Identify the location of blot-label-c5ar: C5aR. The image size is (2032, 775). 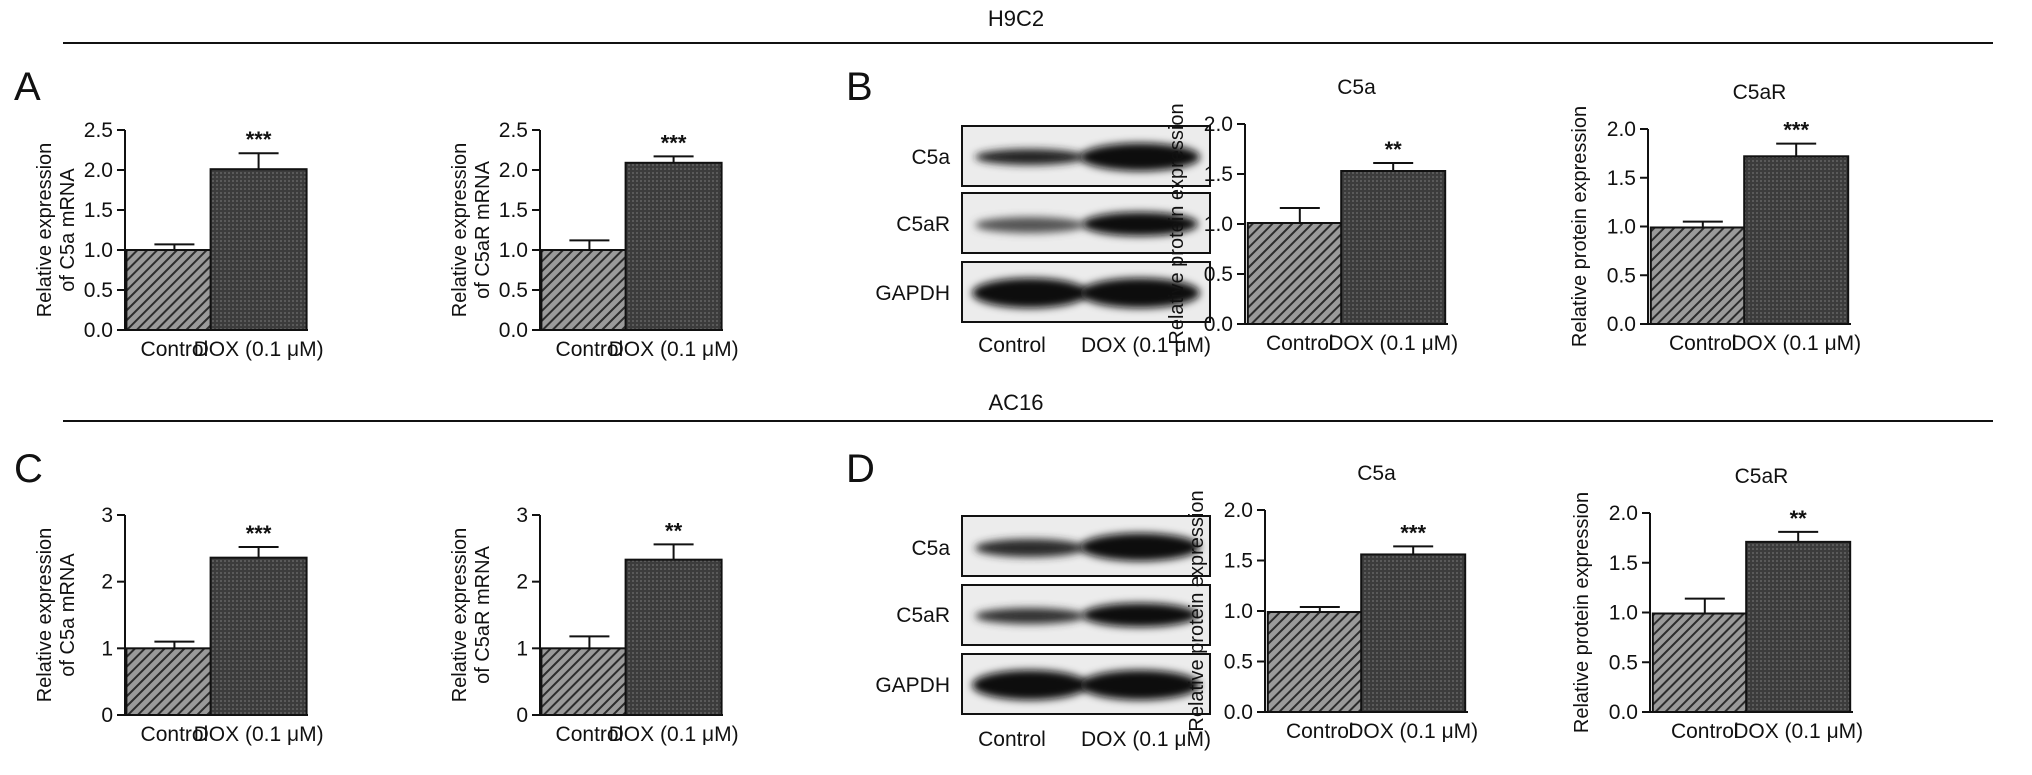
(923, 224).